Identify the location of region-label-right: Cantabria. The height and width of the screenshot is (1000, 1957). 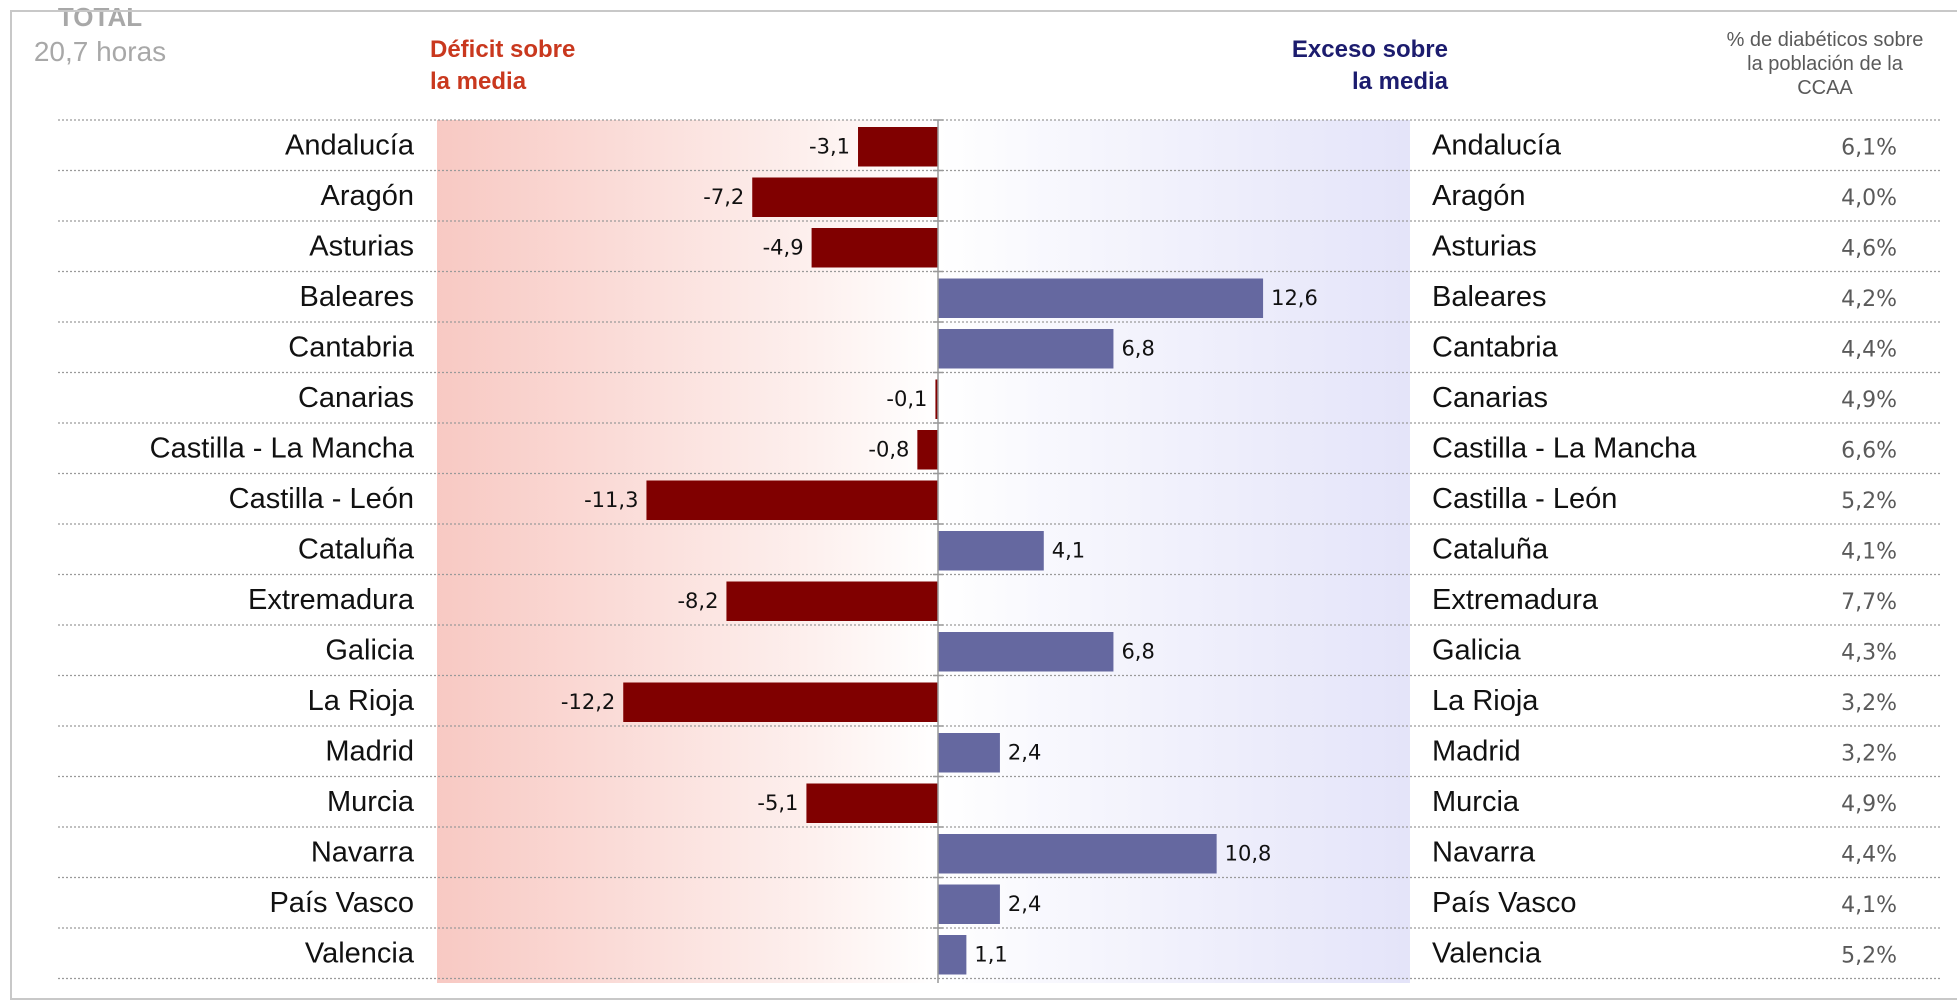
(1495, 347).